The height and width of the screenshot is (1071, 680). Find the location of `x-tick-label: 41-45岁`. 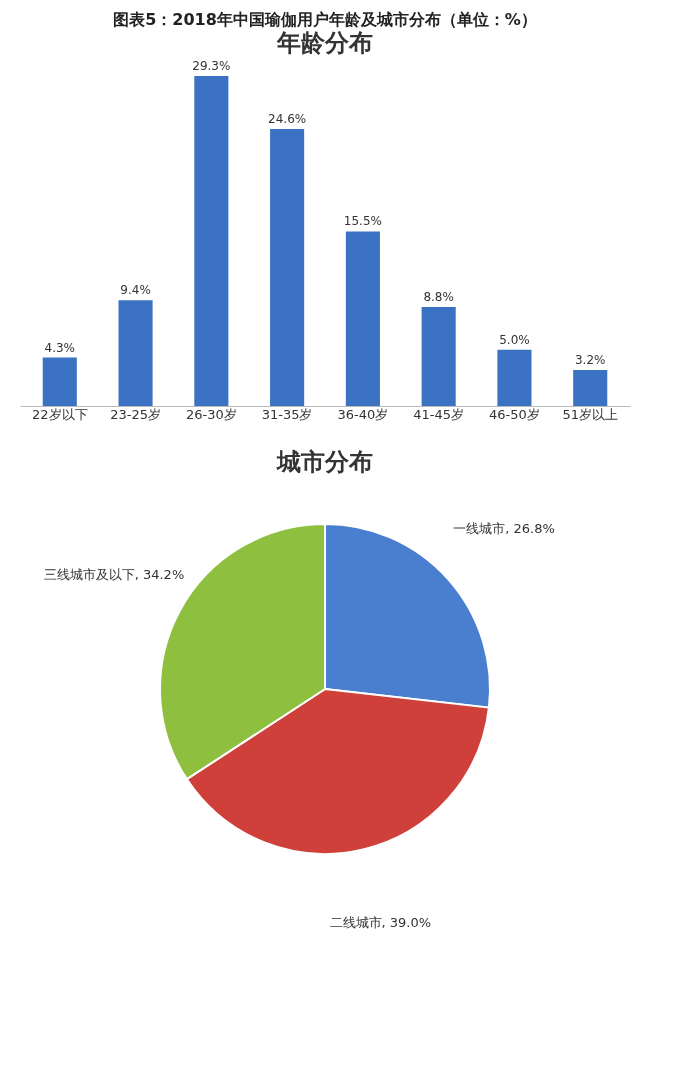

x-tick-label: 41-45岁 is located at coordinates (439, 414).